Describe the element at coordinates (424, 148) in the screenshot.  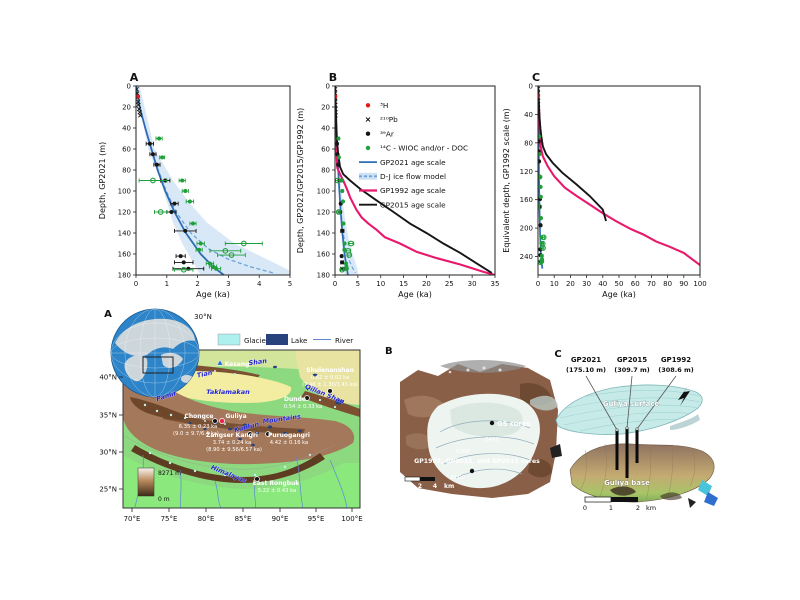
I see `legend-label: ¹⁴C - WIOC and/or - DOC` at that location.